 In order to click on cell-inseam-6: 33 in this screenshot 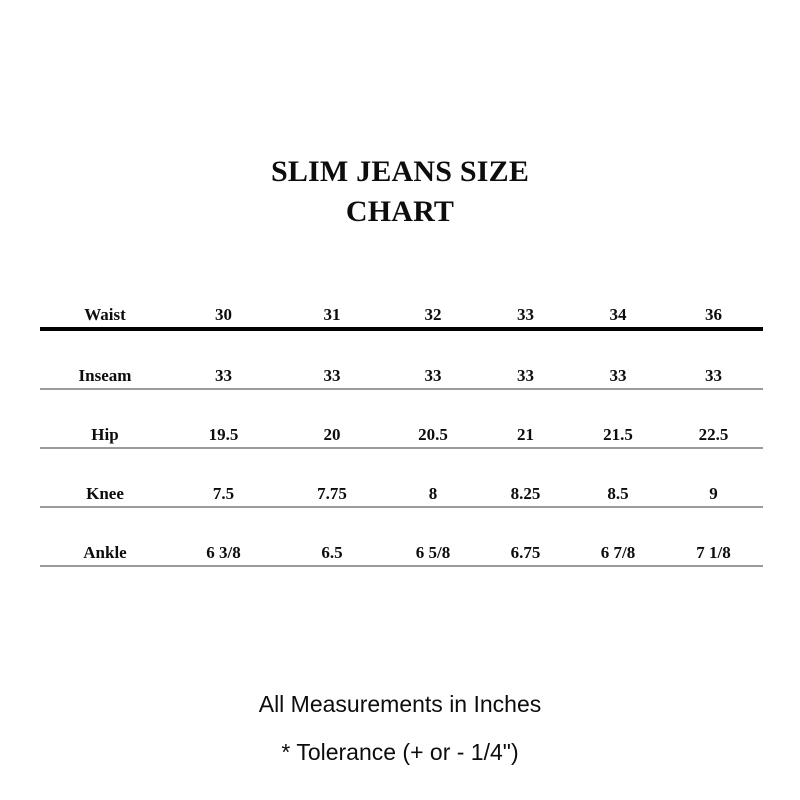, I will do `click(713, 373)`.